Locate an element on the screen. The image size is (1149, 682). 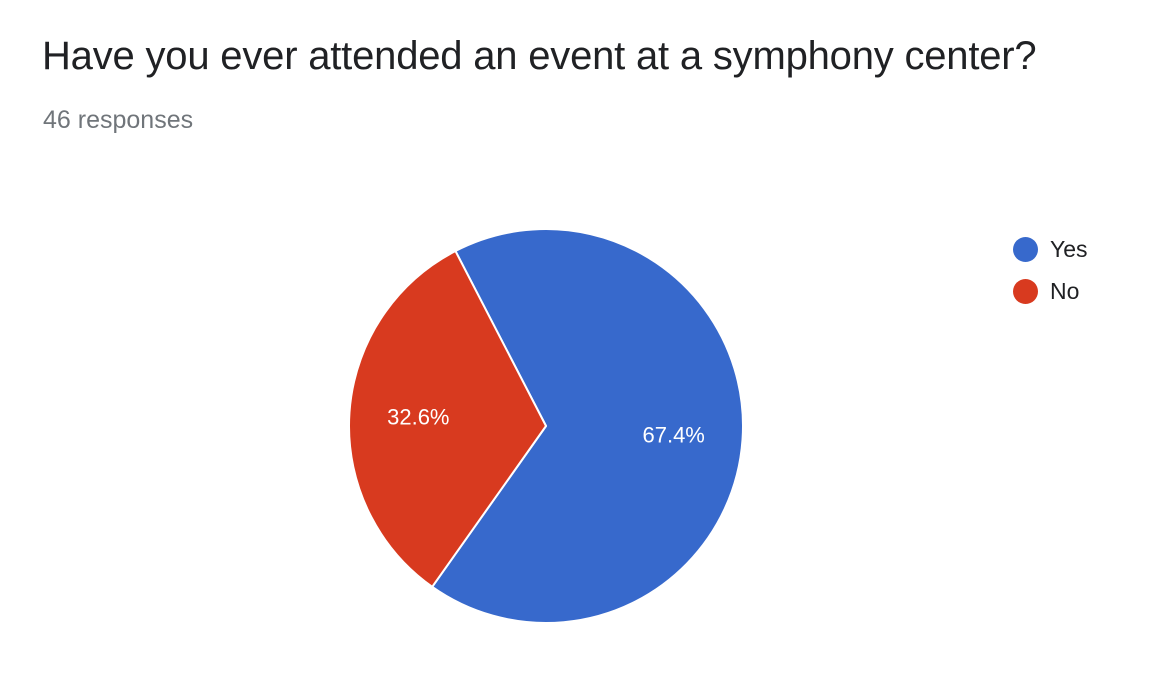
pie-slice-no is located at coordinates (447, 419).